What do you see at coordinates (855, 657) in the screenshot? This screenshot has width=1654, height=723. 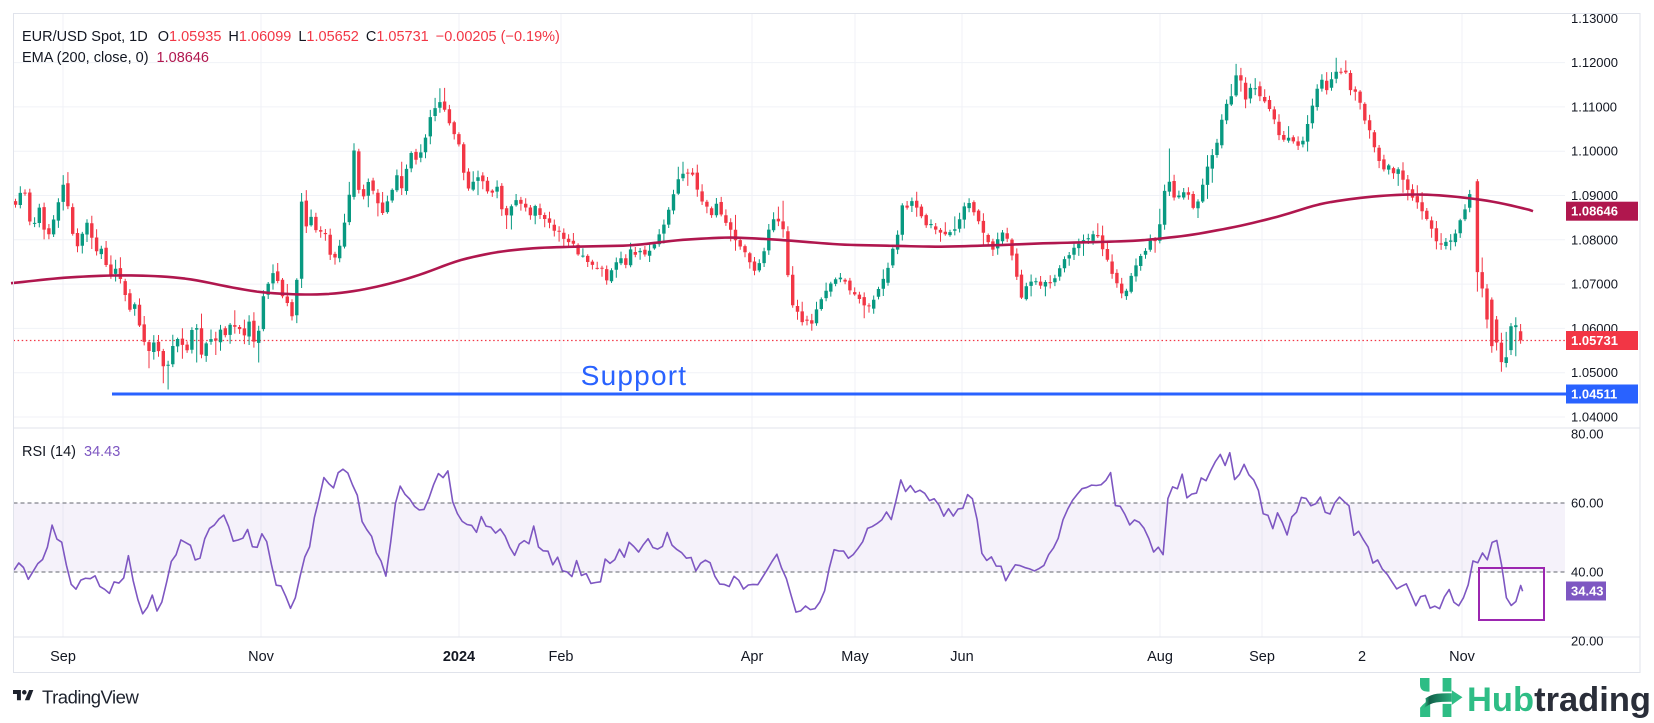 I see `svg-text: May` at bounding box center [855, 657].